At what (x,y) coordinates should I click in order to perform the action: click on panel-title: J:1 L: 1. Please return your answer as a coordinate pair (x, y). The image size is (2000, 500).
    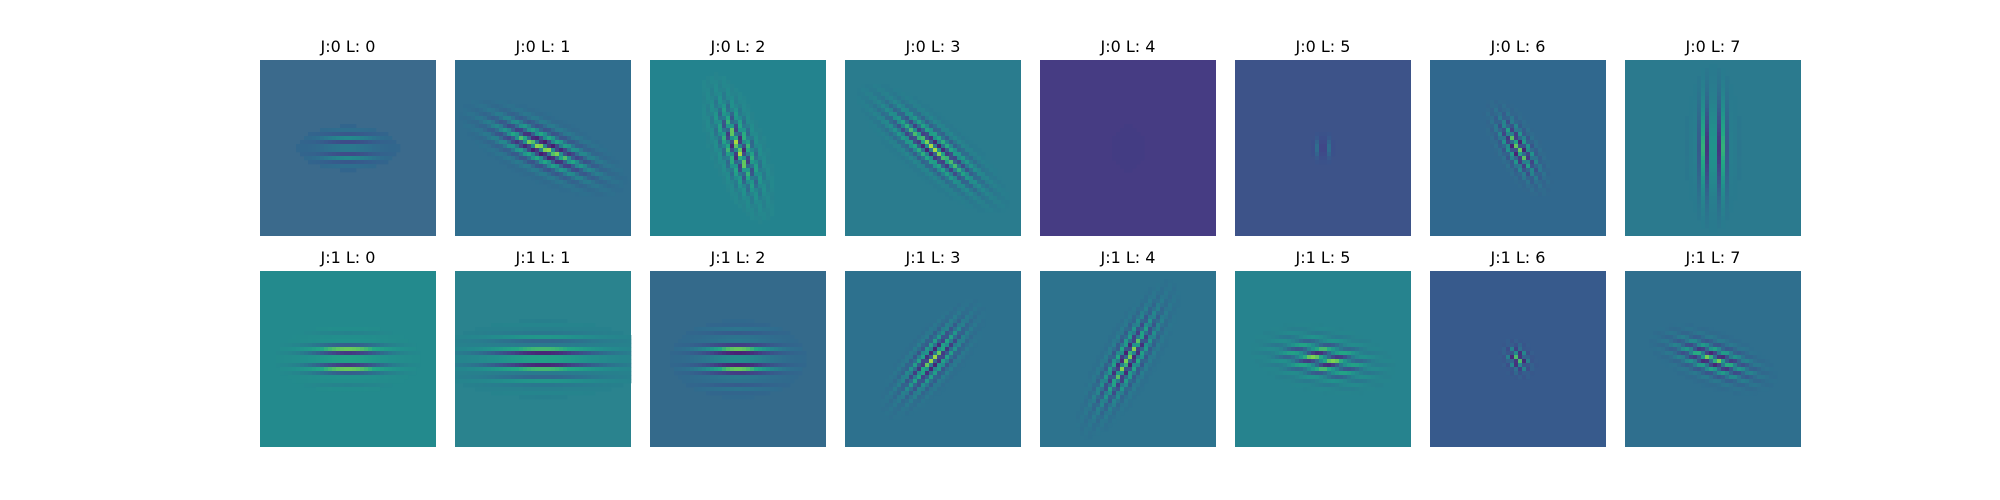
    Looking at the image, I should click on (543, 257).